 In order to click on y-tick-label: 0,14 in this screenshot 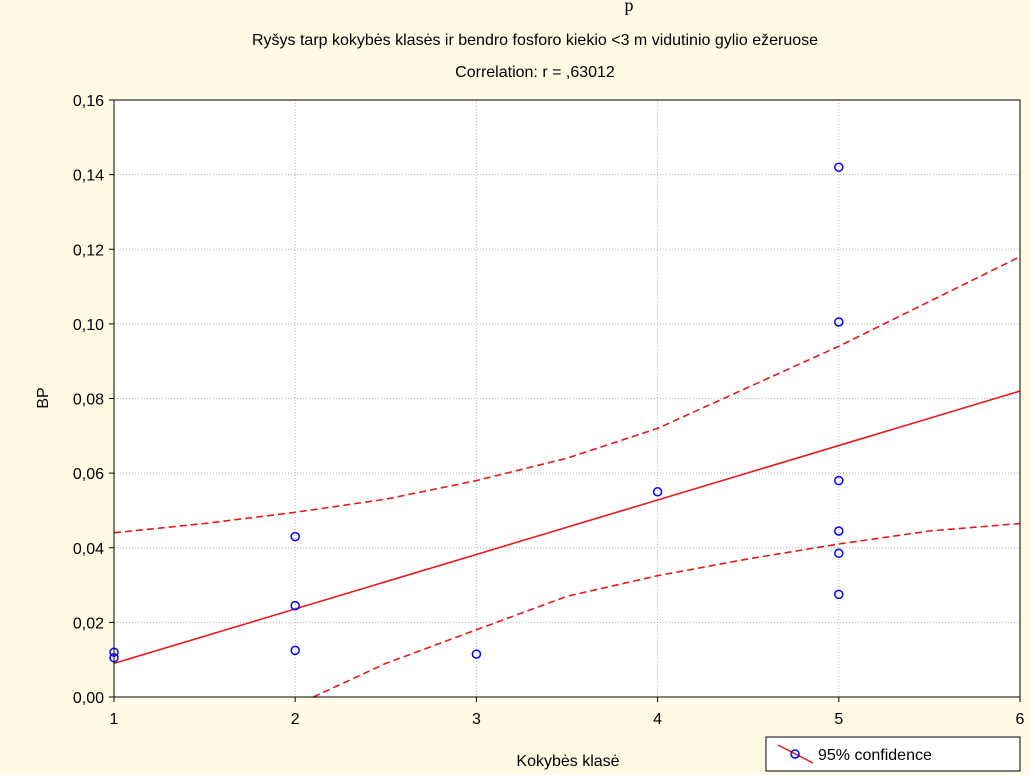, I will do `click(88, 176)`.